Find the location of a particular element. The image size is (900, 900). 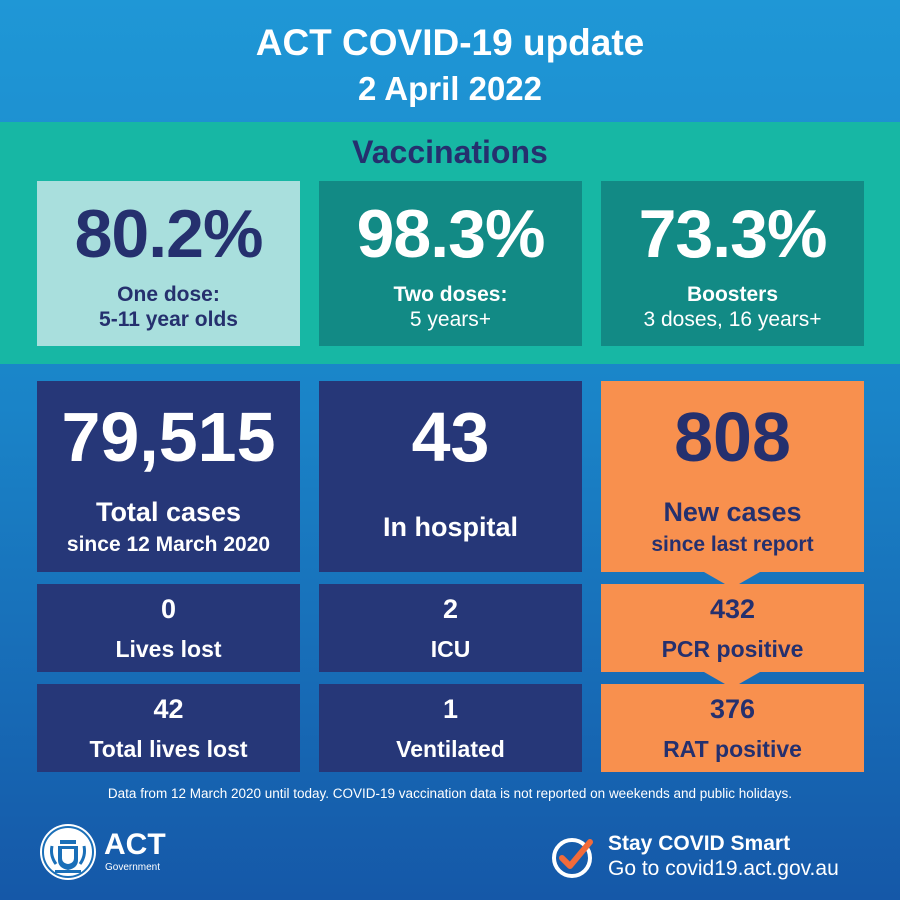

pcr-label: PCR positive is located at coordinates (732, 649).